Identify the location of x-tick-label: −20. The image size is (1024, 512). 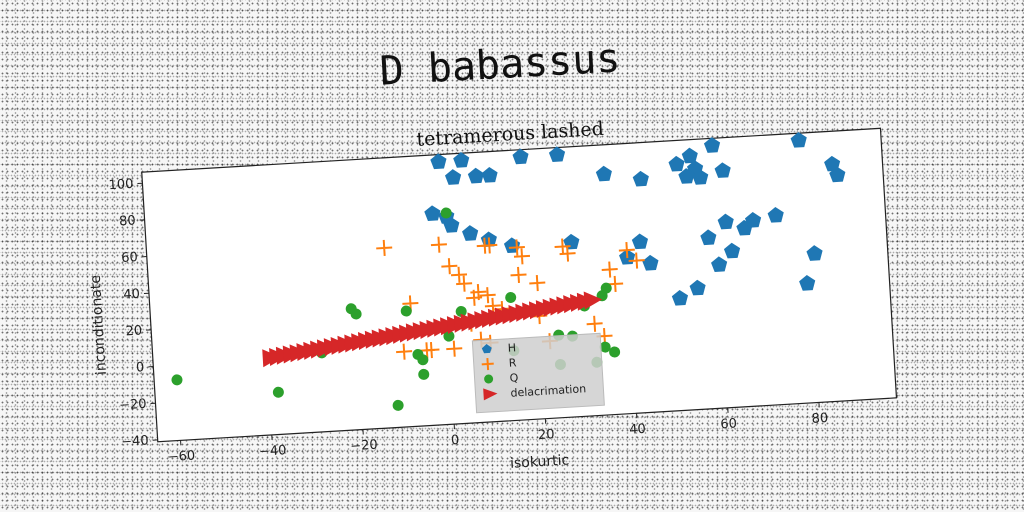
(364, 446).